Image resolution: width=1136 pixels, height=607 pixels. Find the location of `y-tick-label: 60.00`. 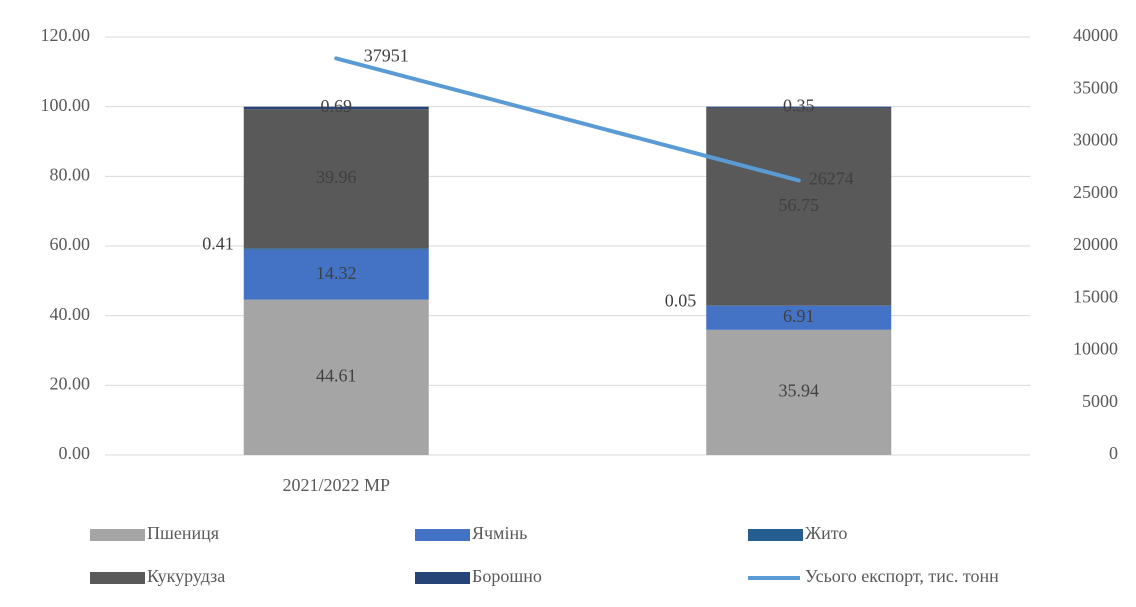

y-tick-label: 60.00 is located at coordinates (70, 244).